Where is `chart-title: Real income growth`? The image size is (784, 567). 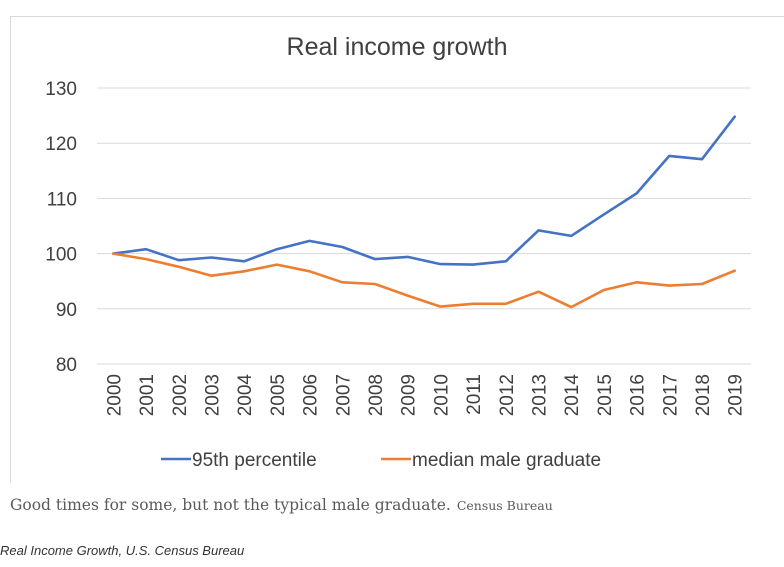
chart-title: Real income growth is located at coordinates (397, 47).